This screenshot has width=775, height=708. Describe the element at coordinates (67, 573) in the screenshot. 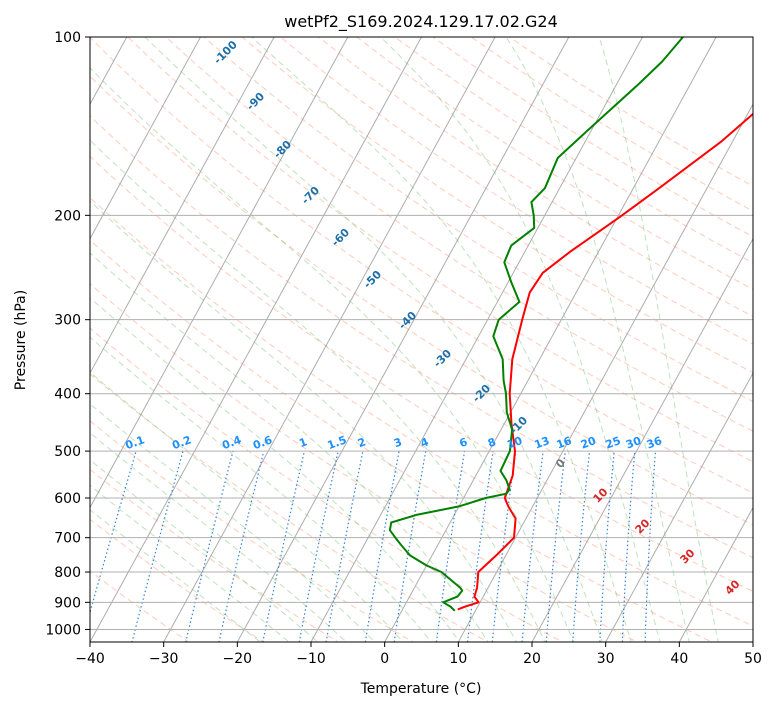

I see `y-tick-label: 800` at that location.